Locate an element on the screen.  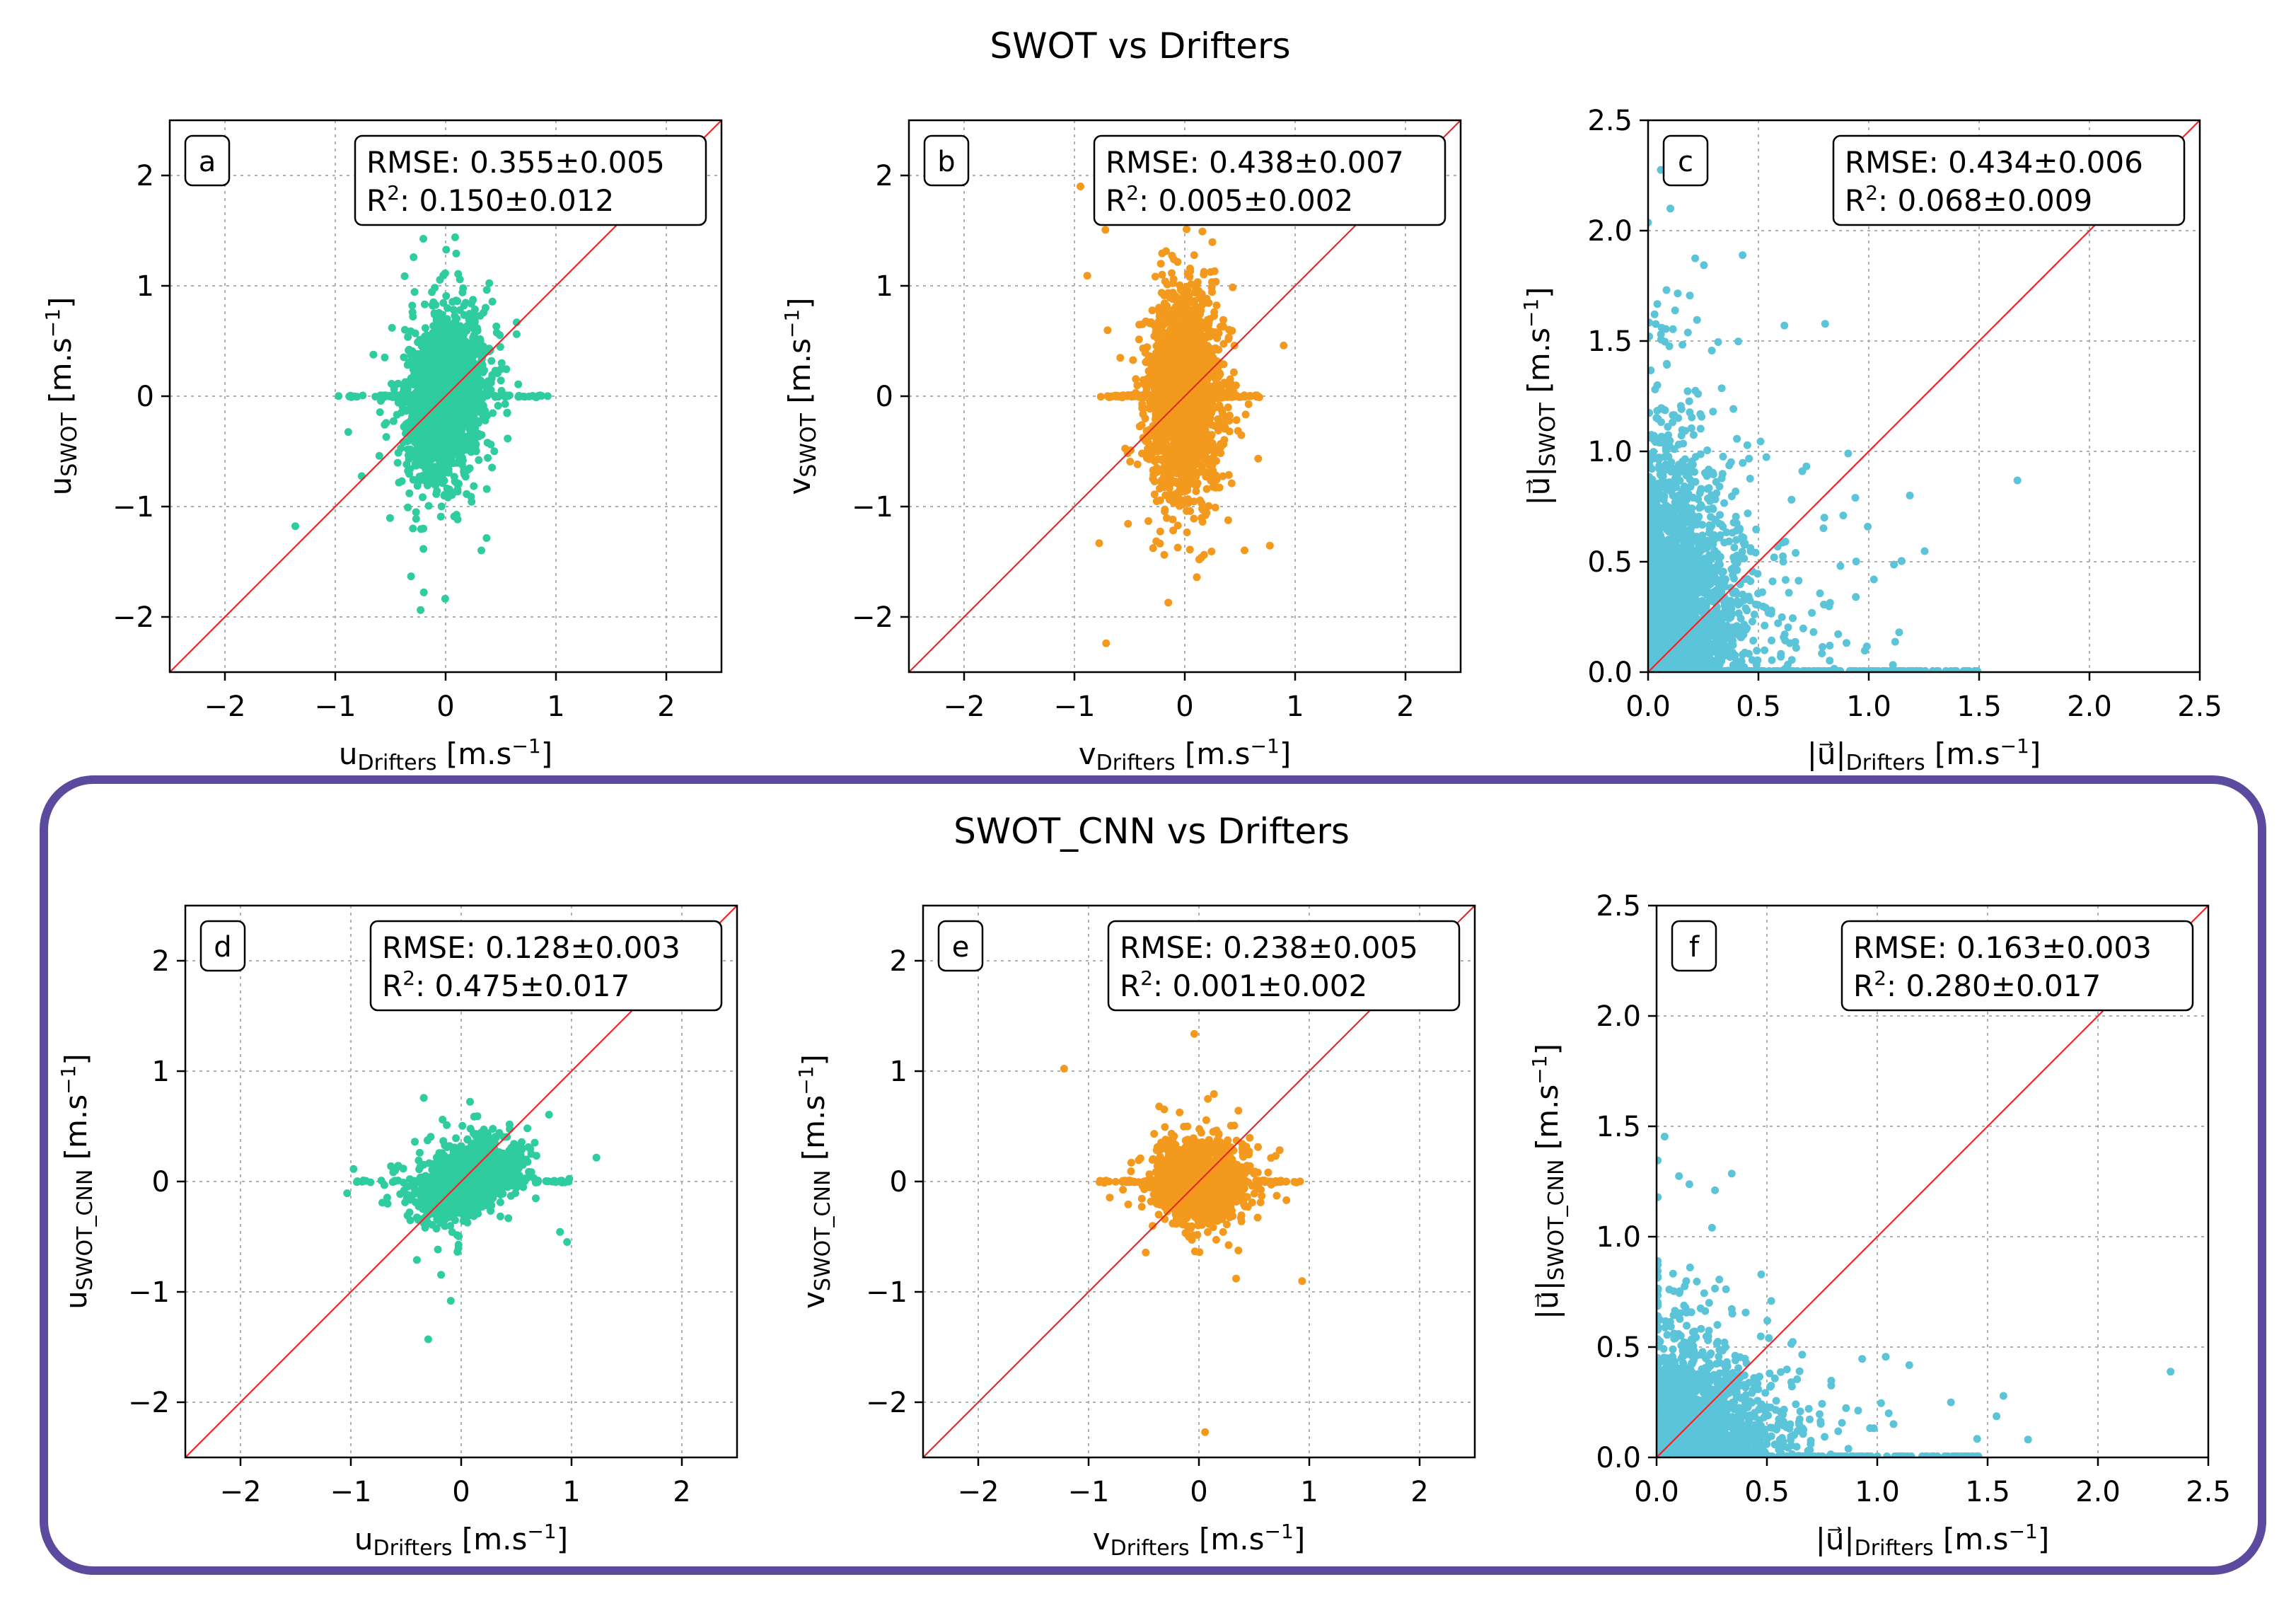
y-tick-label: 1 is located at coordinates (884, 286).